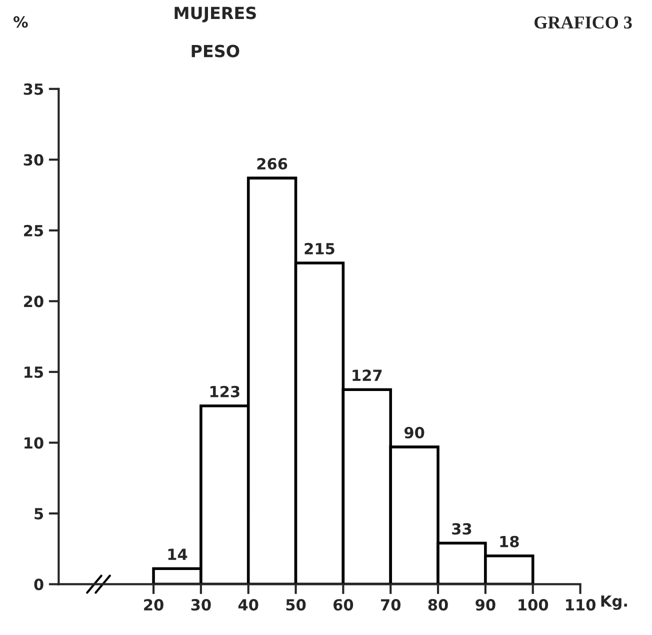 The width and height of the screenshot is (652, 635). Describe the element at coordinates (34, 372) in the screenshot. I see `y-tick-label: 15` at that location.